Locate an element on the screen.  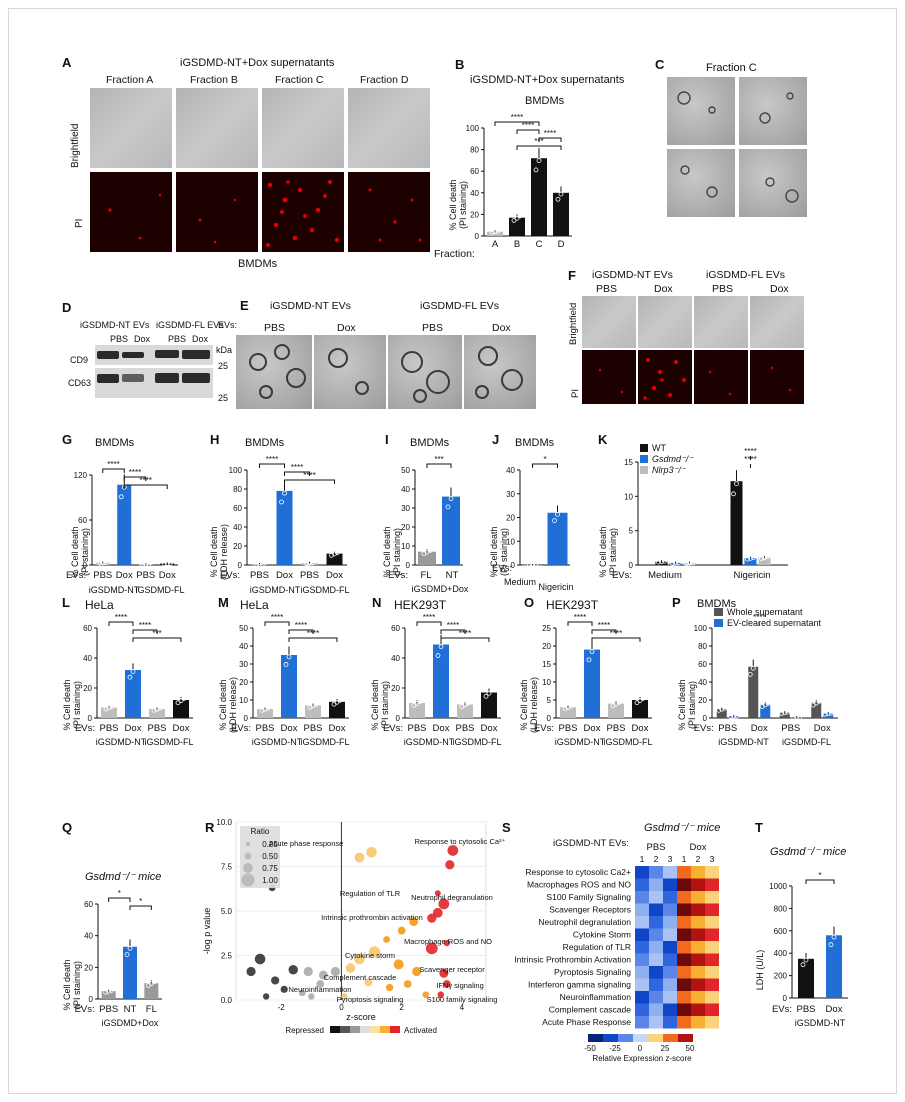
fraction-a-label: Fraction A is located at coordinates (130, 80).